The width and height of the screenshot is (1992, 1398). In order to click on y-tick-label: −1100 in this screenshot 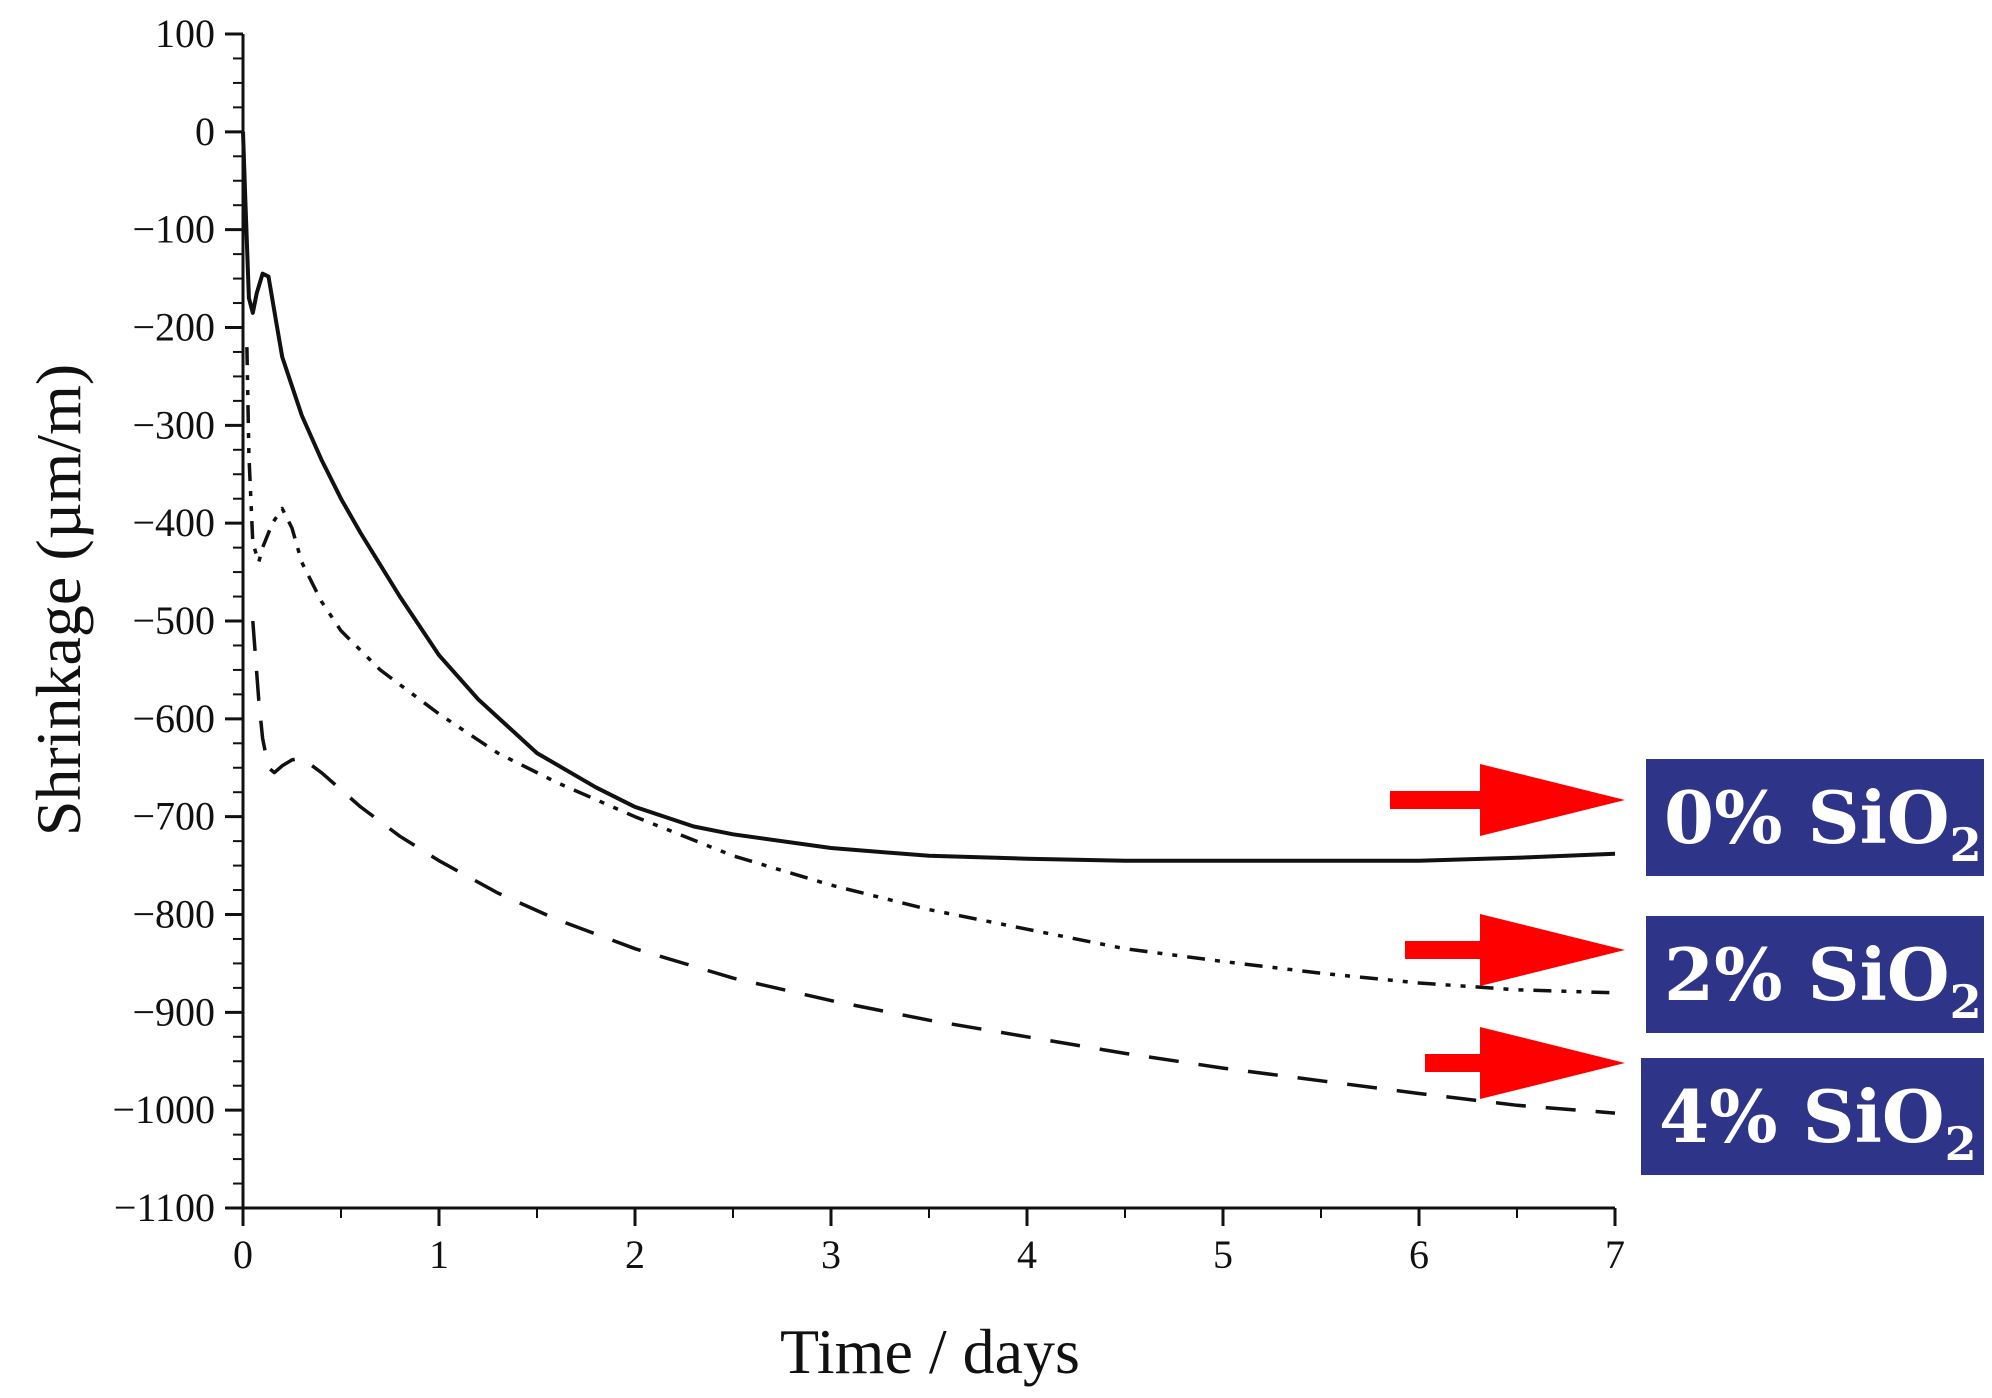, I will do `click(164, 1207)`.